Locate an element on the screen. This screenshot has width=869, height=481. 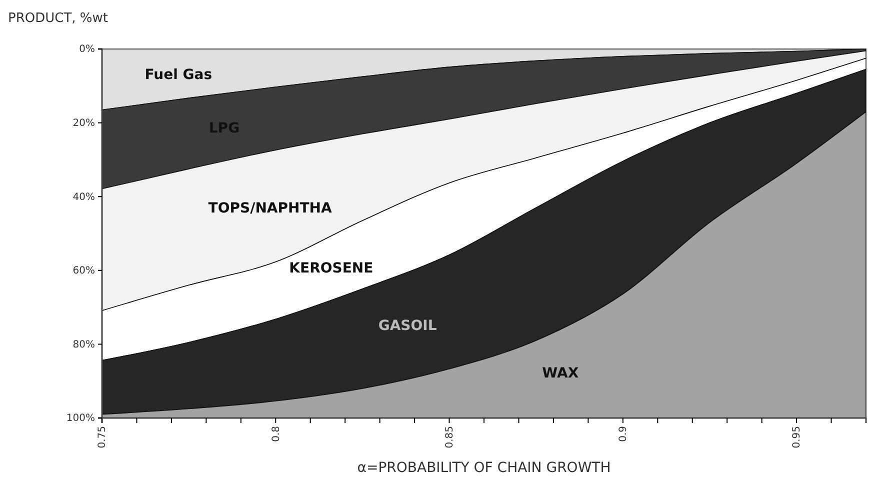
series-label: GASOIL is located at coordinates (407, 326).